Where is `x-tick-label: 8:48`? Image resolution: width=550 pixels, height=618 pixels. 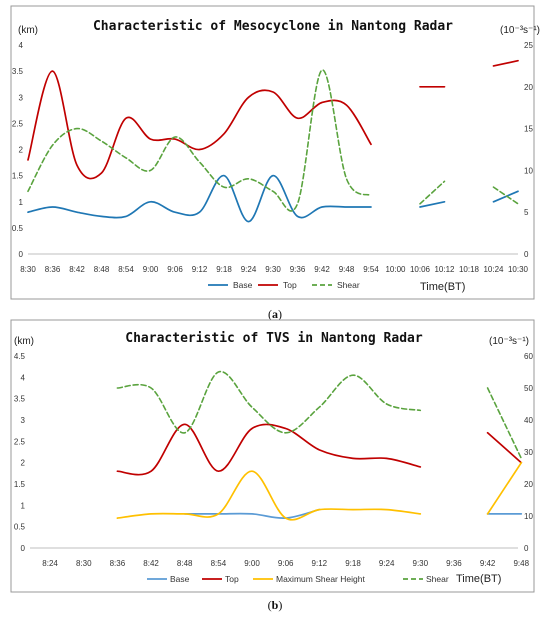 x-tick-label: 8:48 is located at coordinates (102, 269).